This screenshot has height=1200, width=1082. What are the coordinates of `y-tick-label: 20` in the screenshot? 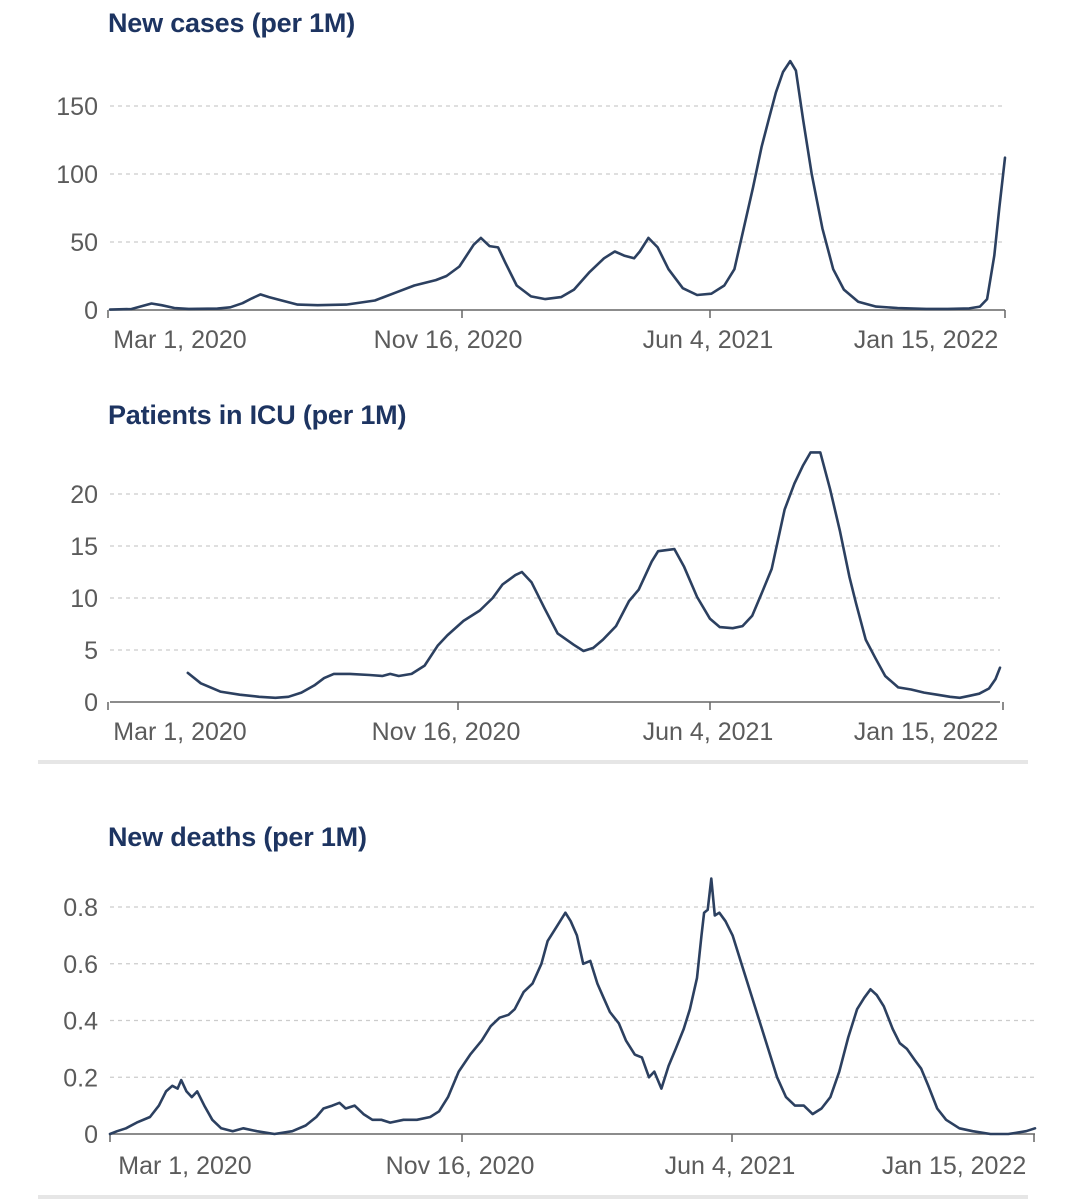 It's located at (84, 495).